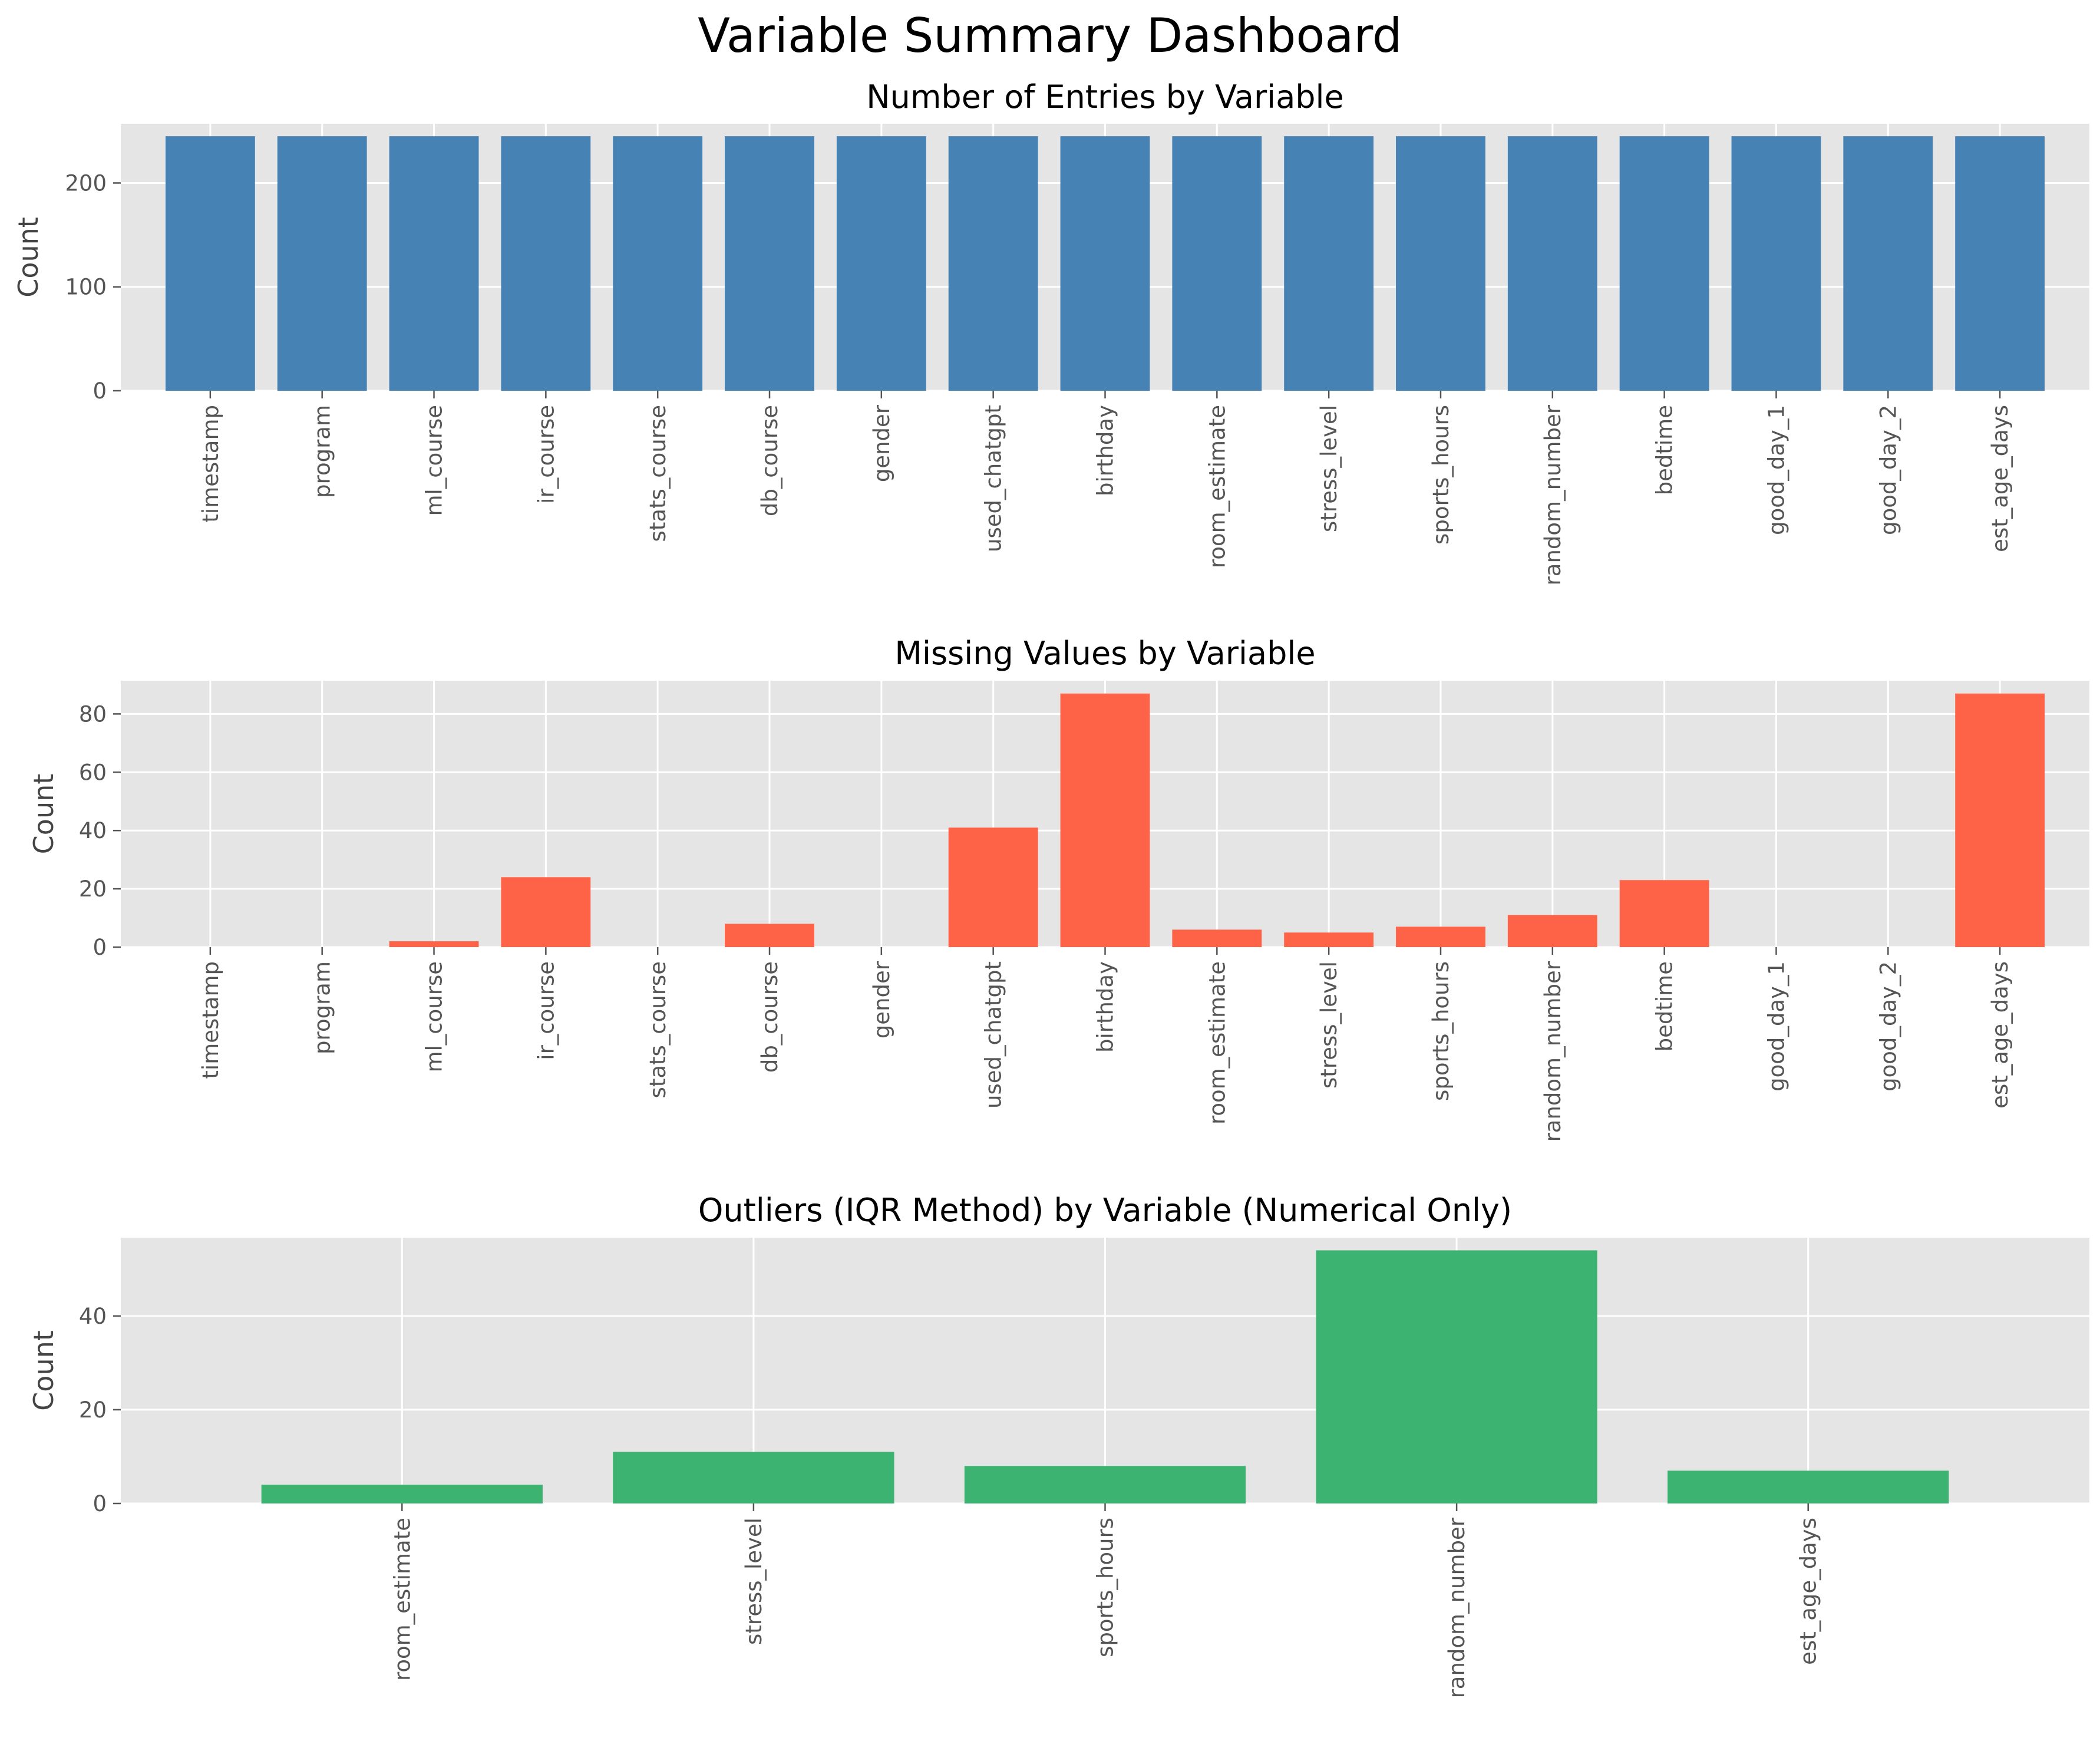  What do you see at coordinates (322, 1008) in the screenshot?
I see `missing-x-tick-label: program` at bounding box center [322, 1008].